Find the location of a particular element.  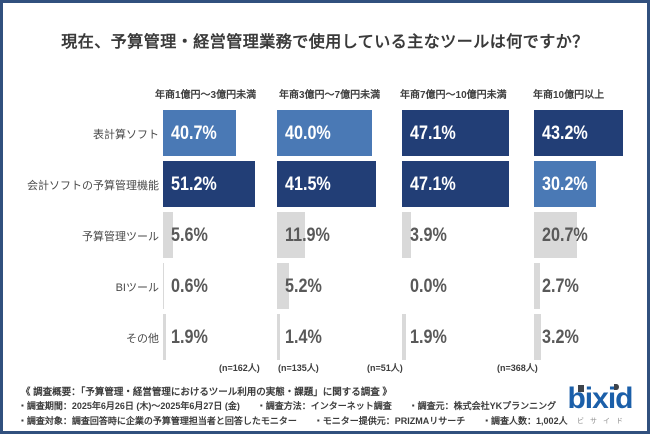

value-label: 43.2% is located at coordinates (565, 133).